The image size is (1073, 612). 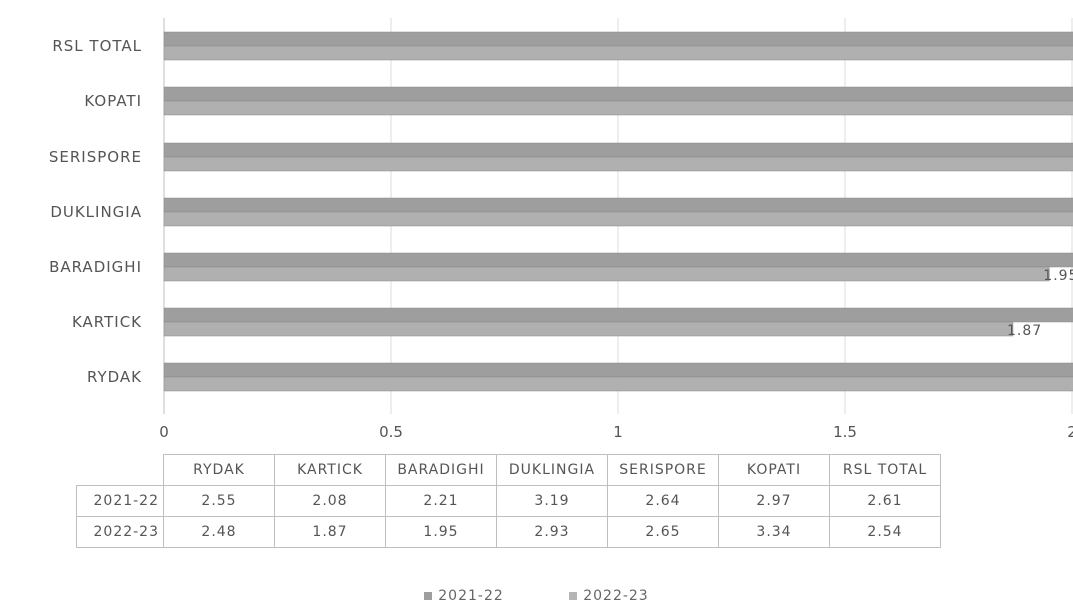 I want to click on data-table-cell: 2.55, so click(x=219, y=501).